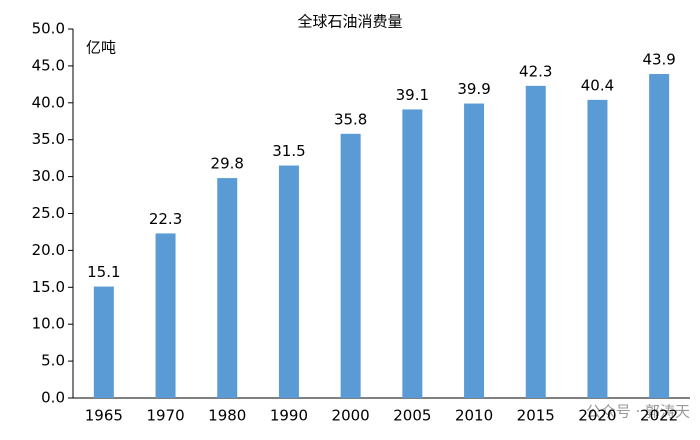 The image size is (700, 440). What do you see at coordinates (165, 219) in the screenshot?
I see `data-label: 22.3` at bounding box center [165, 219].